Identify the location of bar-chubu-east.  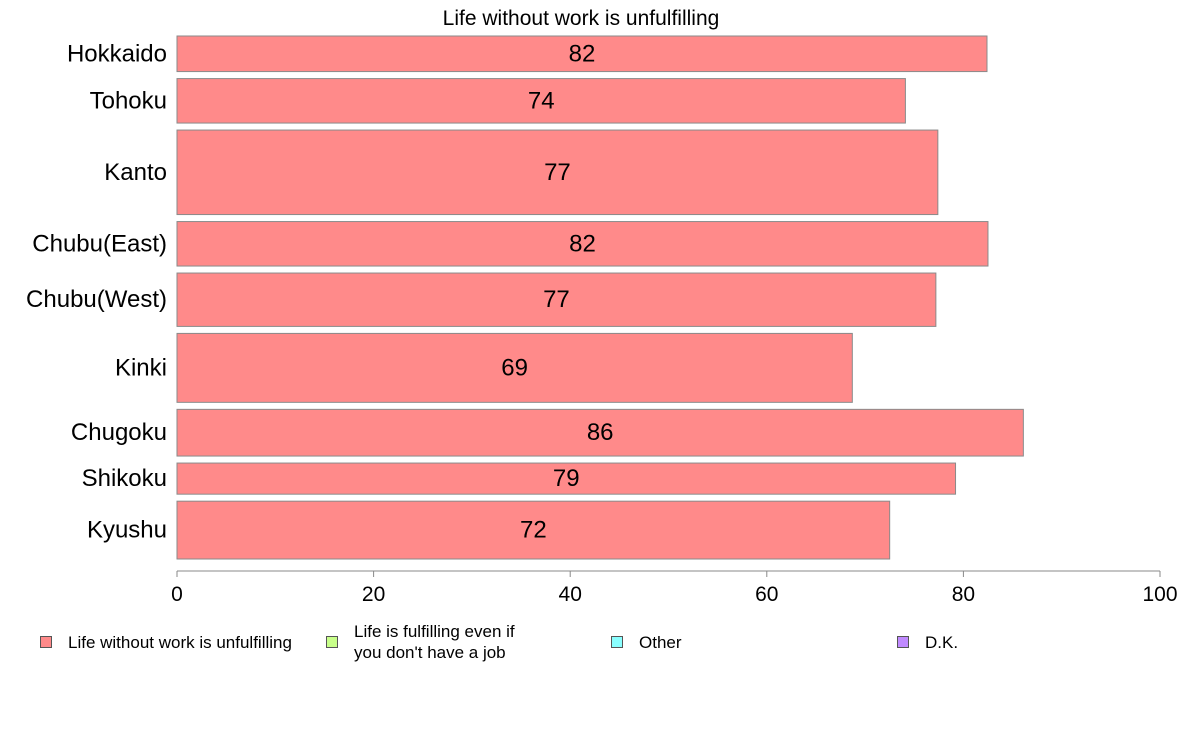
(582, 244).